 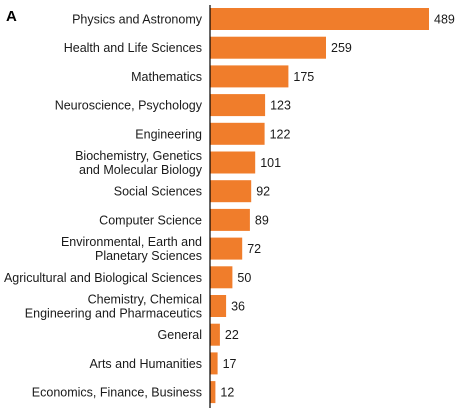 What do you see at coordinates (113, 314) in the screenshot?
I see `category-label-line: Engineering and Pharmaceutics` at bounding box center [113, 314].